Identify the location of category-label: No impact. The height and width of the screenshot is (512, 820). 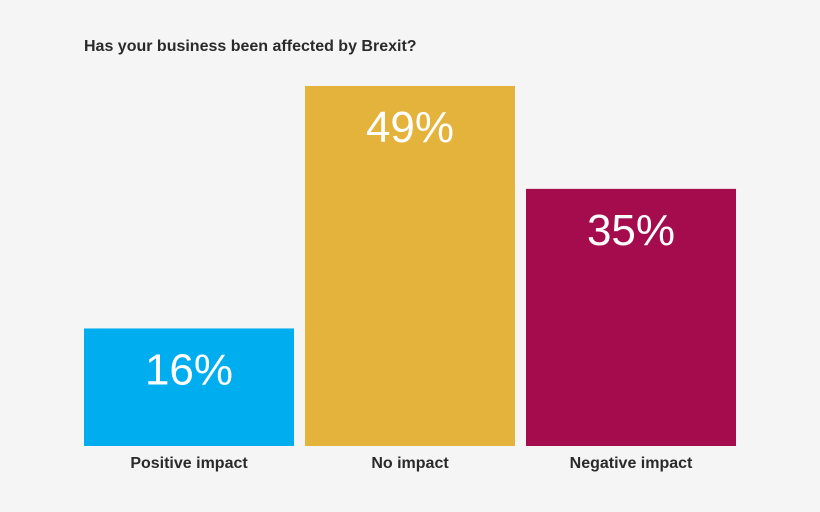
(410, 463).